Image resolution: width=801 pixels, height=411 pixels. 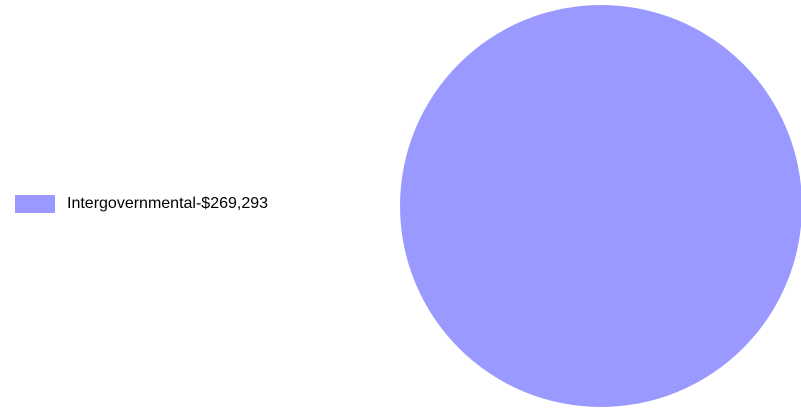 What do you see at coordinates (168, 203) in the screenshot?
I see `legend-label-intergovernmental: Intergovernmental-$269,293` at bounding box center [168, 203].